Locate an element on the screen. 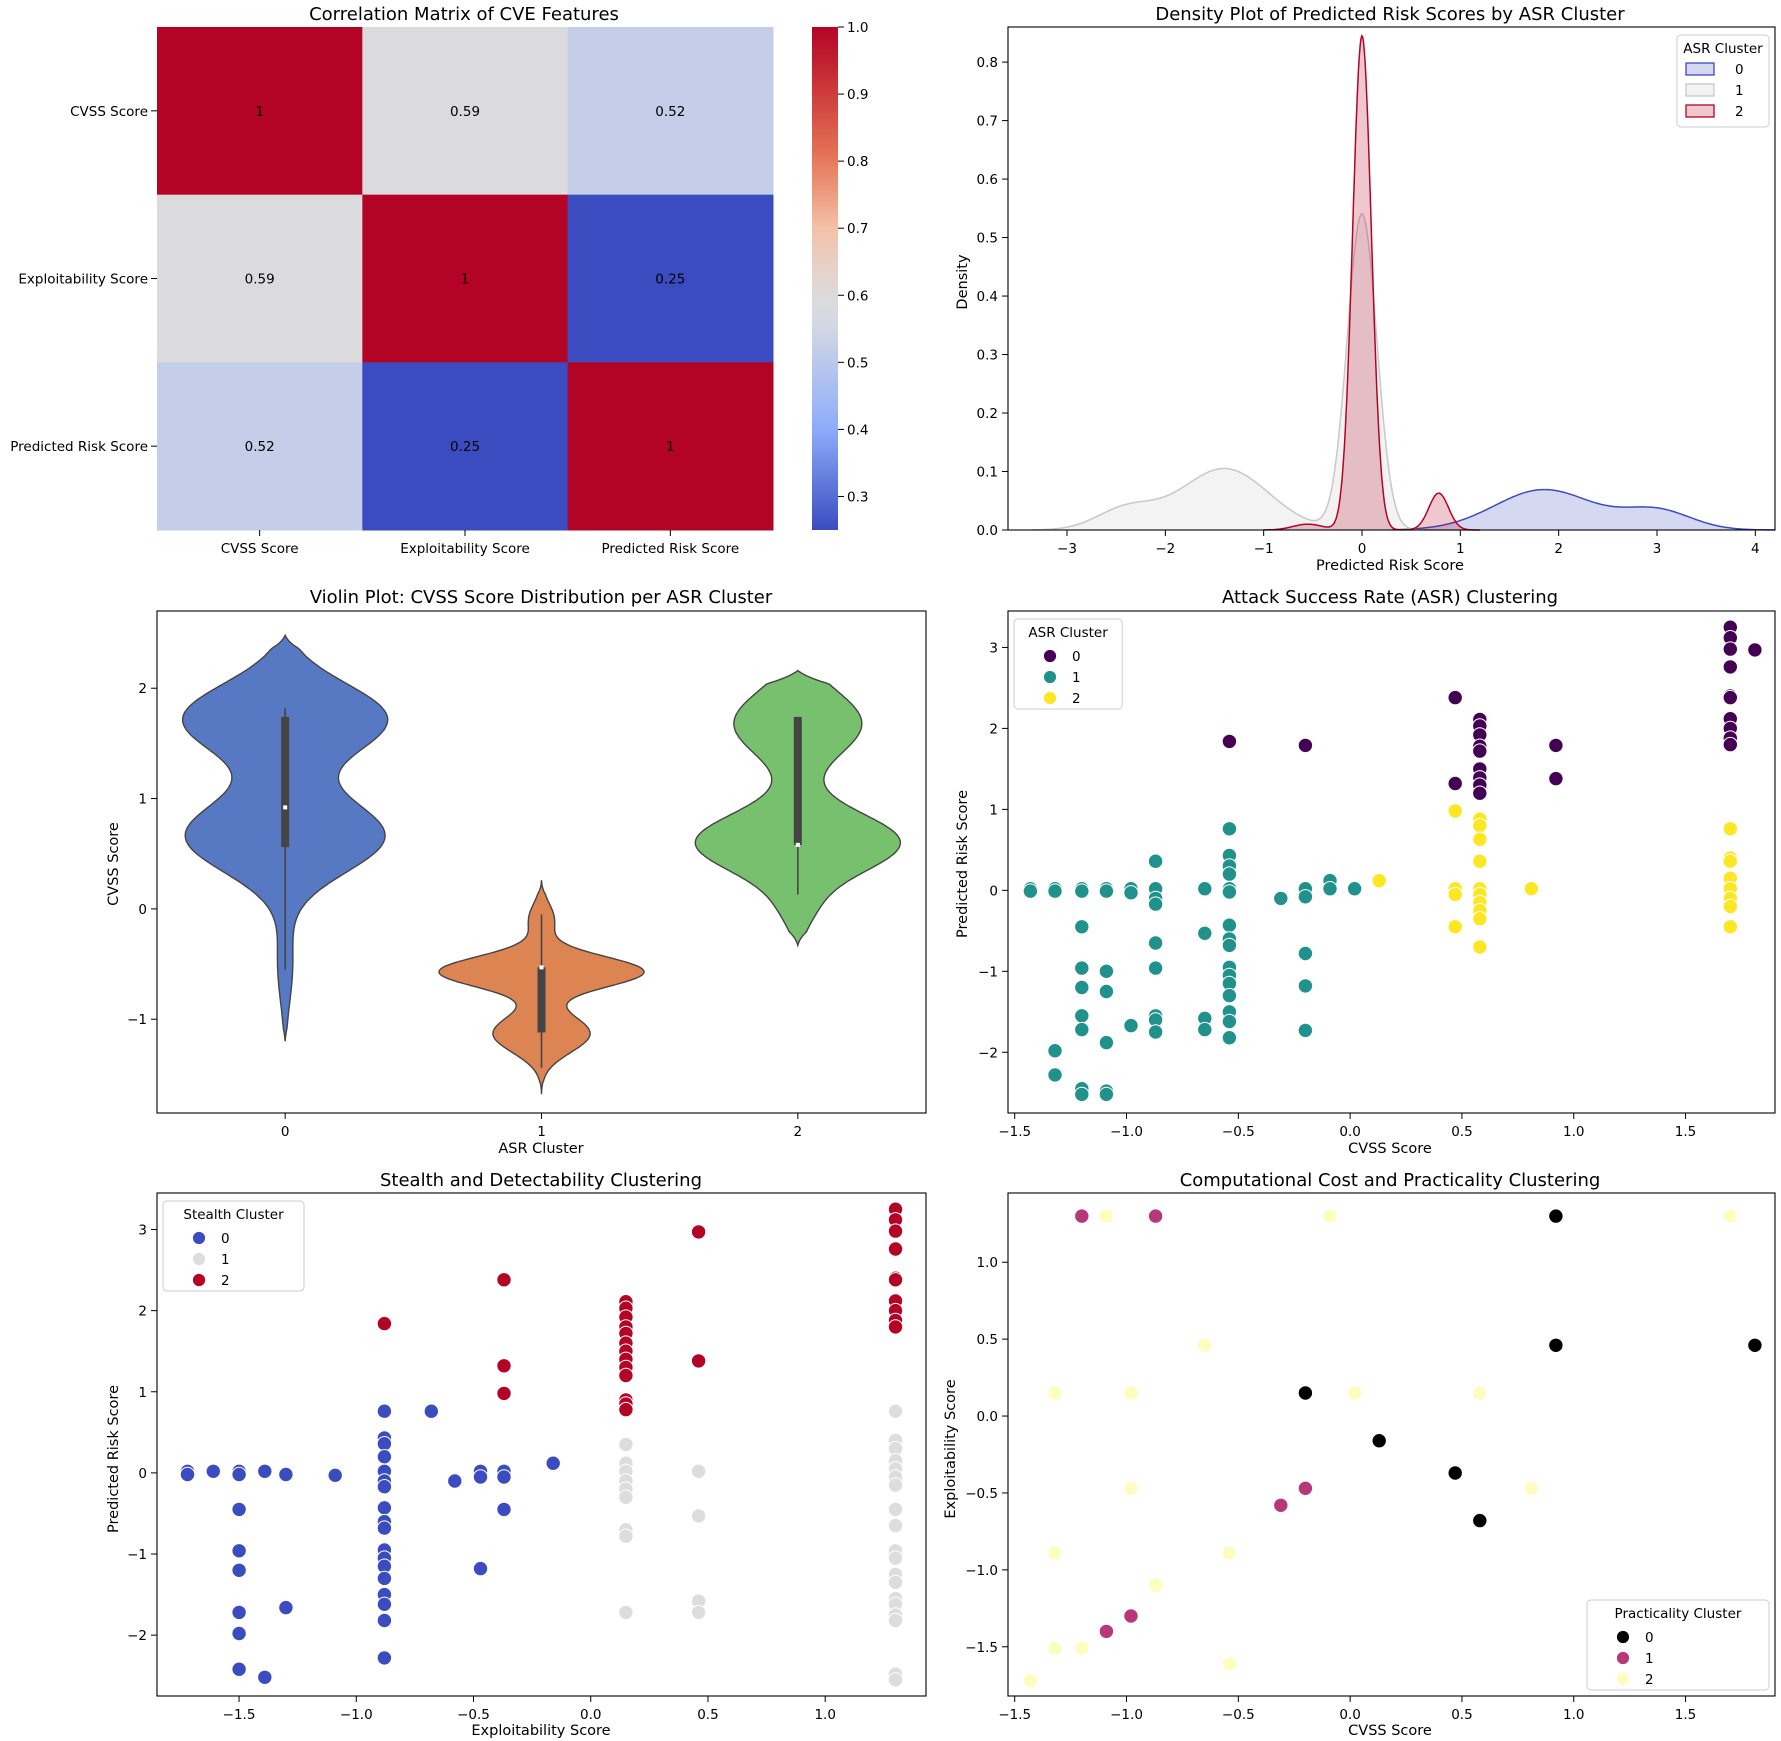 The height and width of the screenshot is (1741, 1781). asr-xtick-label-3: 0.0 is located at coordinates (1349, 1132).